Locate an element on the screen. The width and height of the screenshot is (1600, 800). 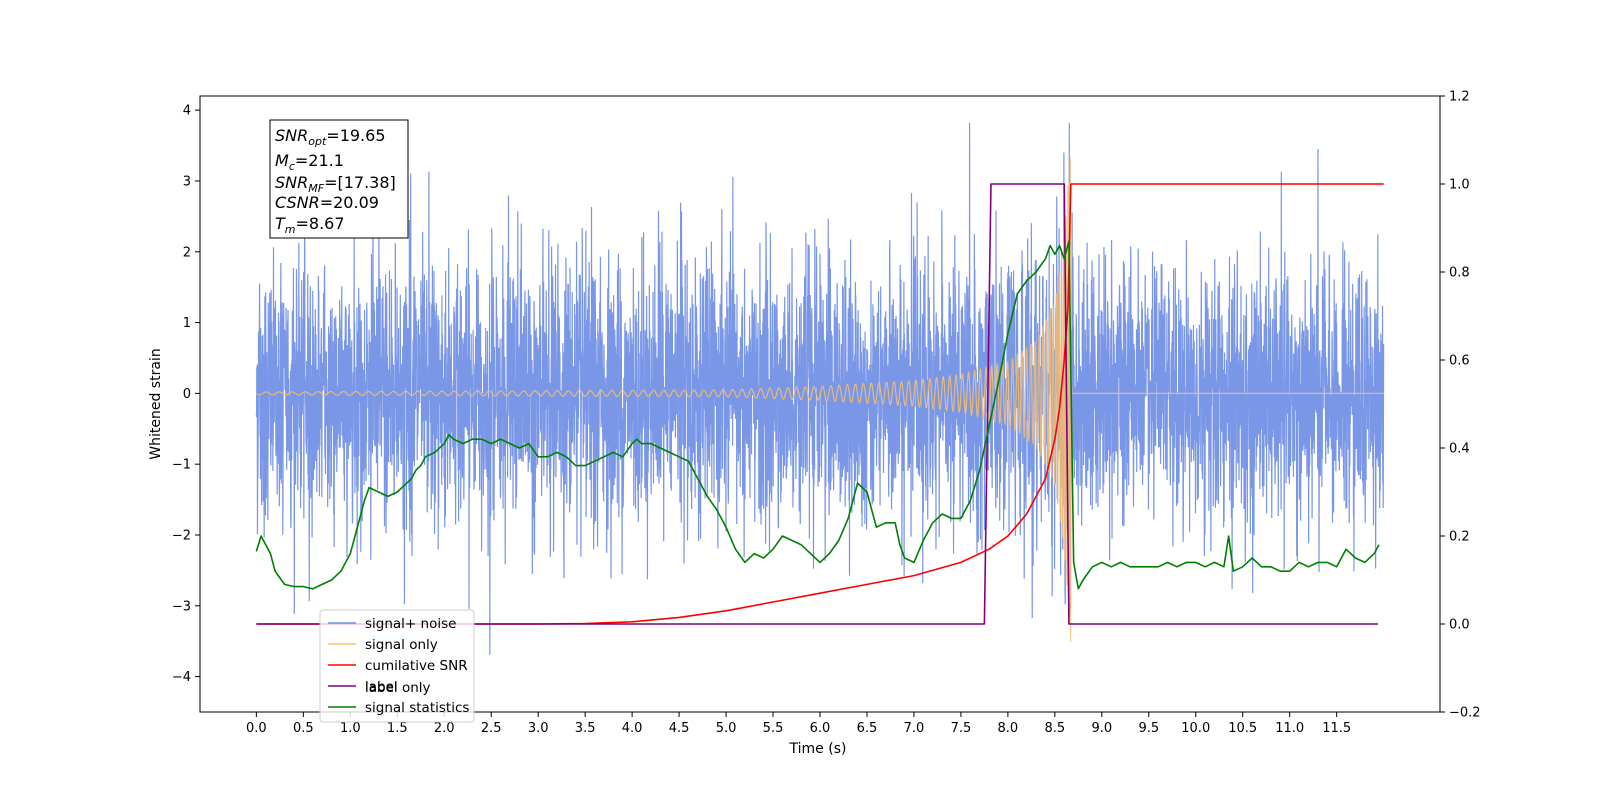
legend-label-cumulative-snr: cumilative SNR is located at coordinates (416, 666).